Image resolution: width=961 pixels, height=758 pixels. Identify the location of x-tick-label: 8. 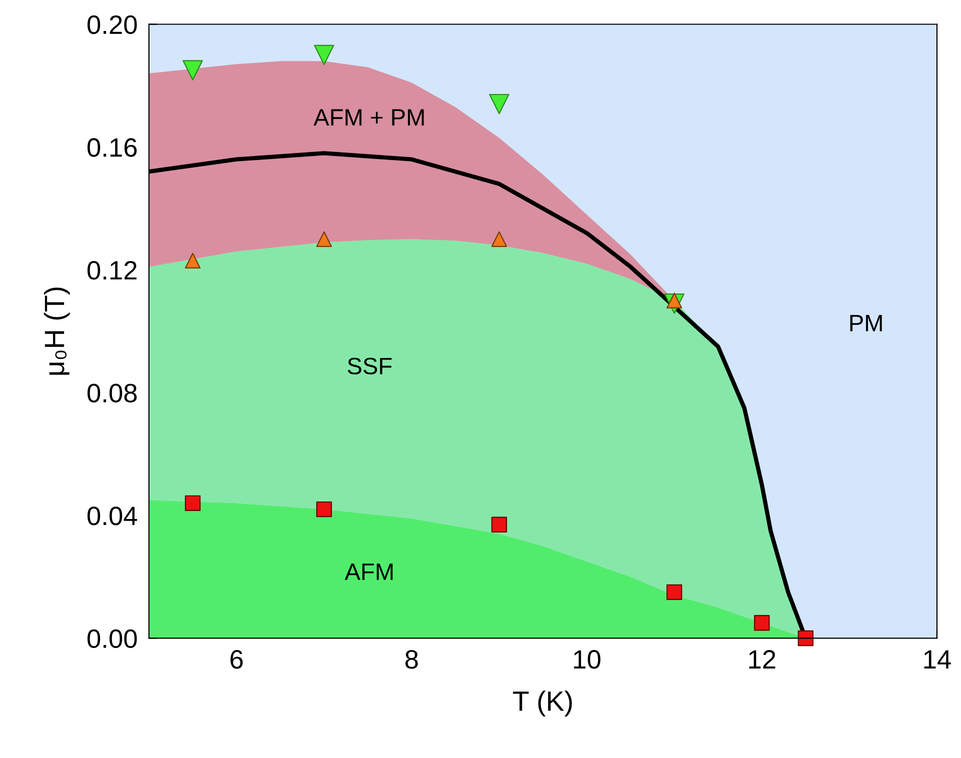
(411, 659).